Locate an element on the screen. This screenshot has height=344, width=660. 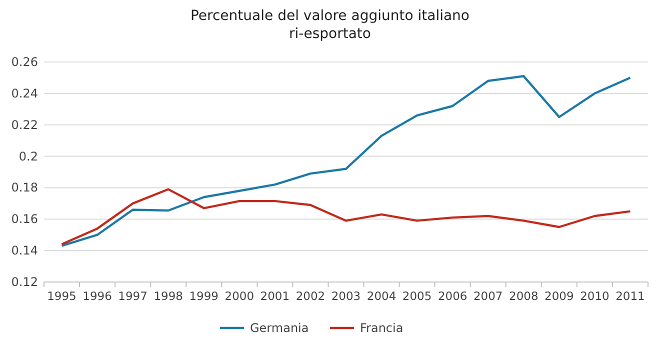
y-tick-label: 0.14 is located at coordinates (24, 251).